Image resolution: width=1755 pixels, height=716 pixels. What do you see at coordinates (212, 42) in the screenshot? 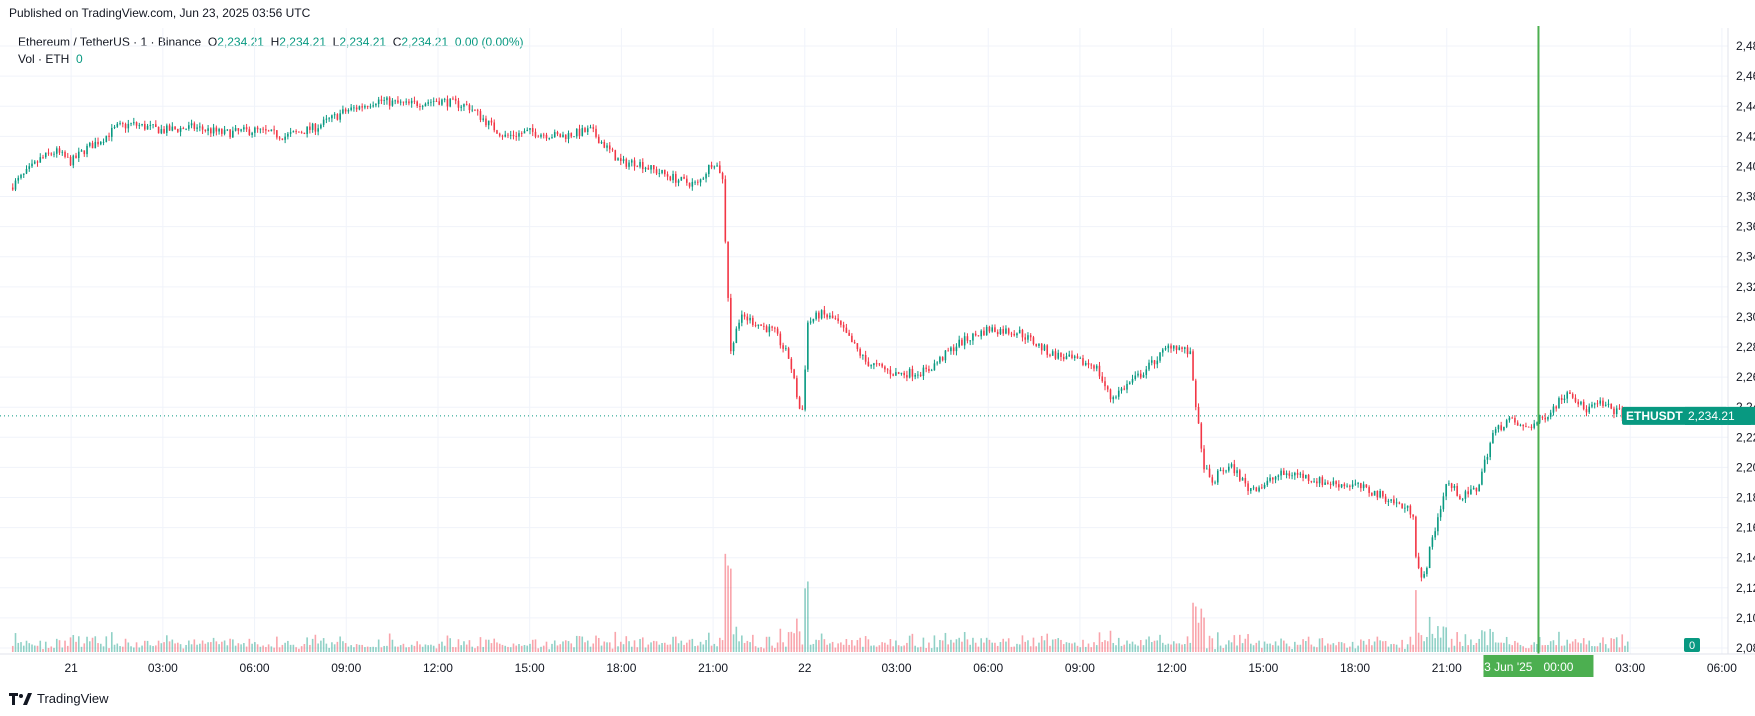
I see `legend-open-label: O` at bounding box center [212, 42].